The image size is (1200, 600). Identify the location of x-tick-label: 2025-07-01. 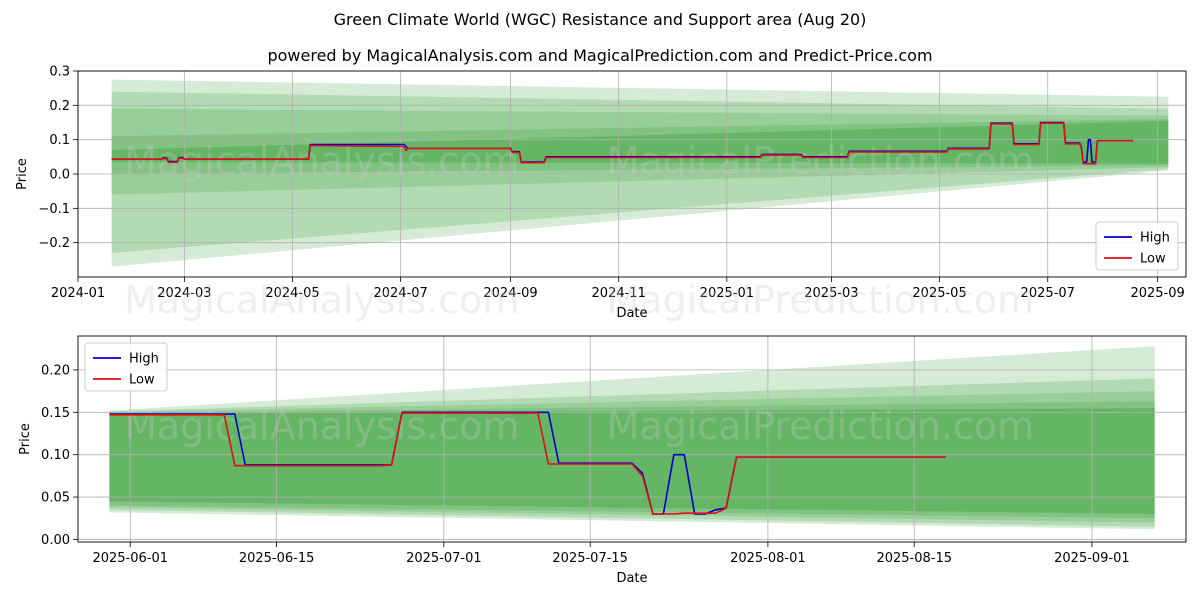
(444, 558).